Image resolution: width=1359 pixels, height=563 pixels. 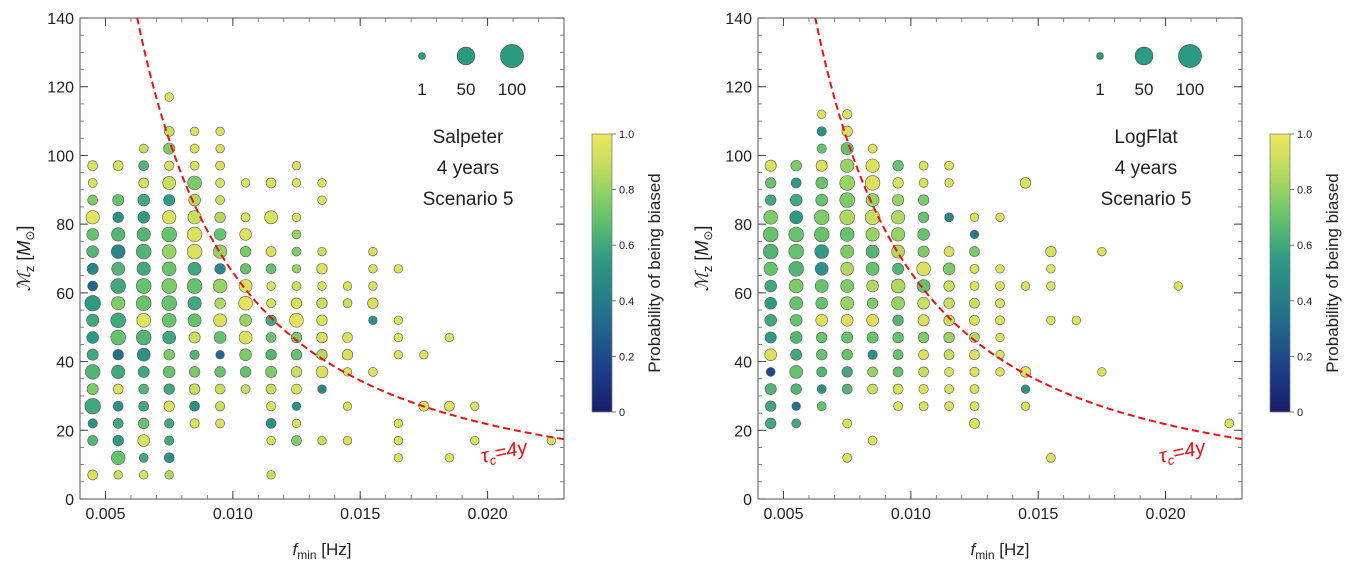 What do you see at coordinates (738, 88) in the screenshot?
I see `y-tick-label: 120` at bounding box center [738, 88].